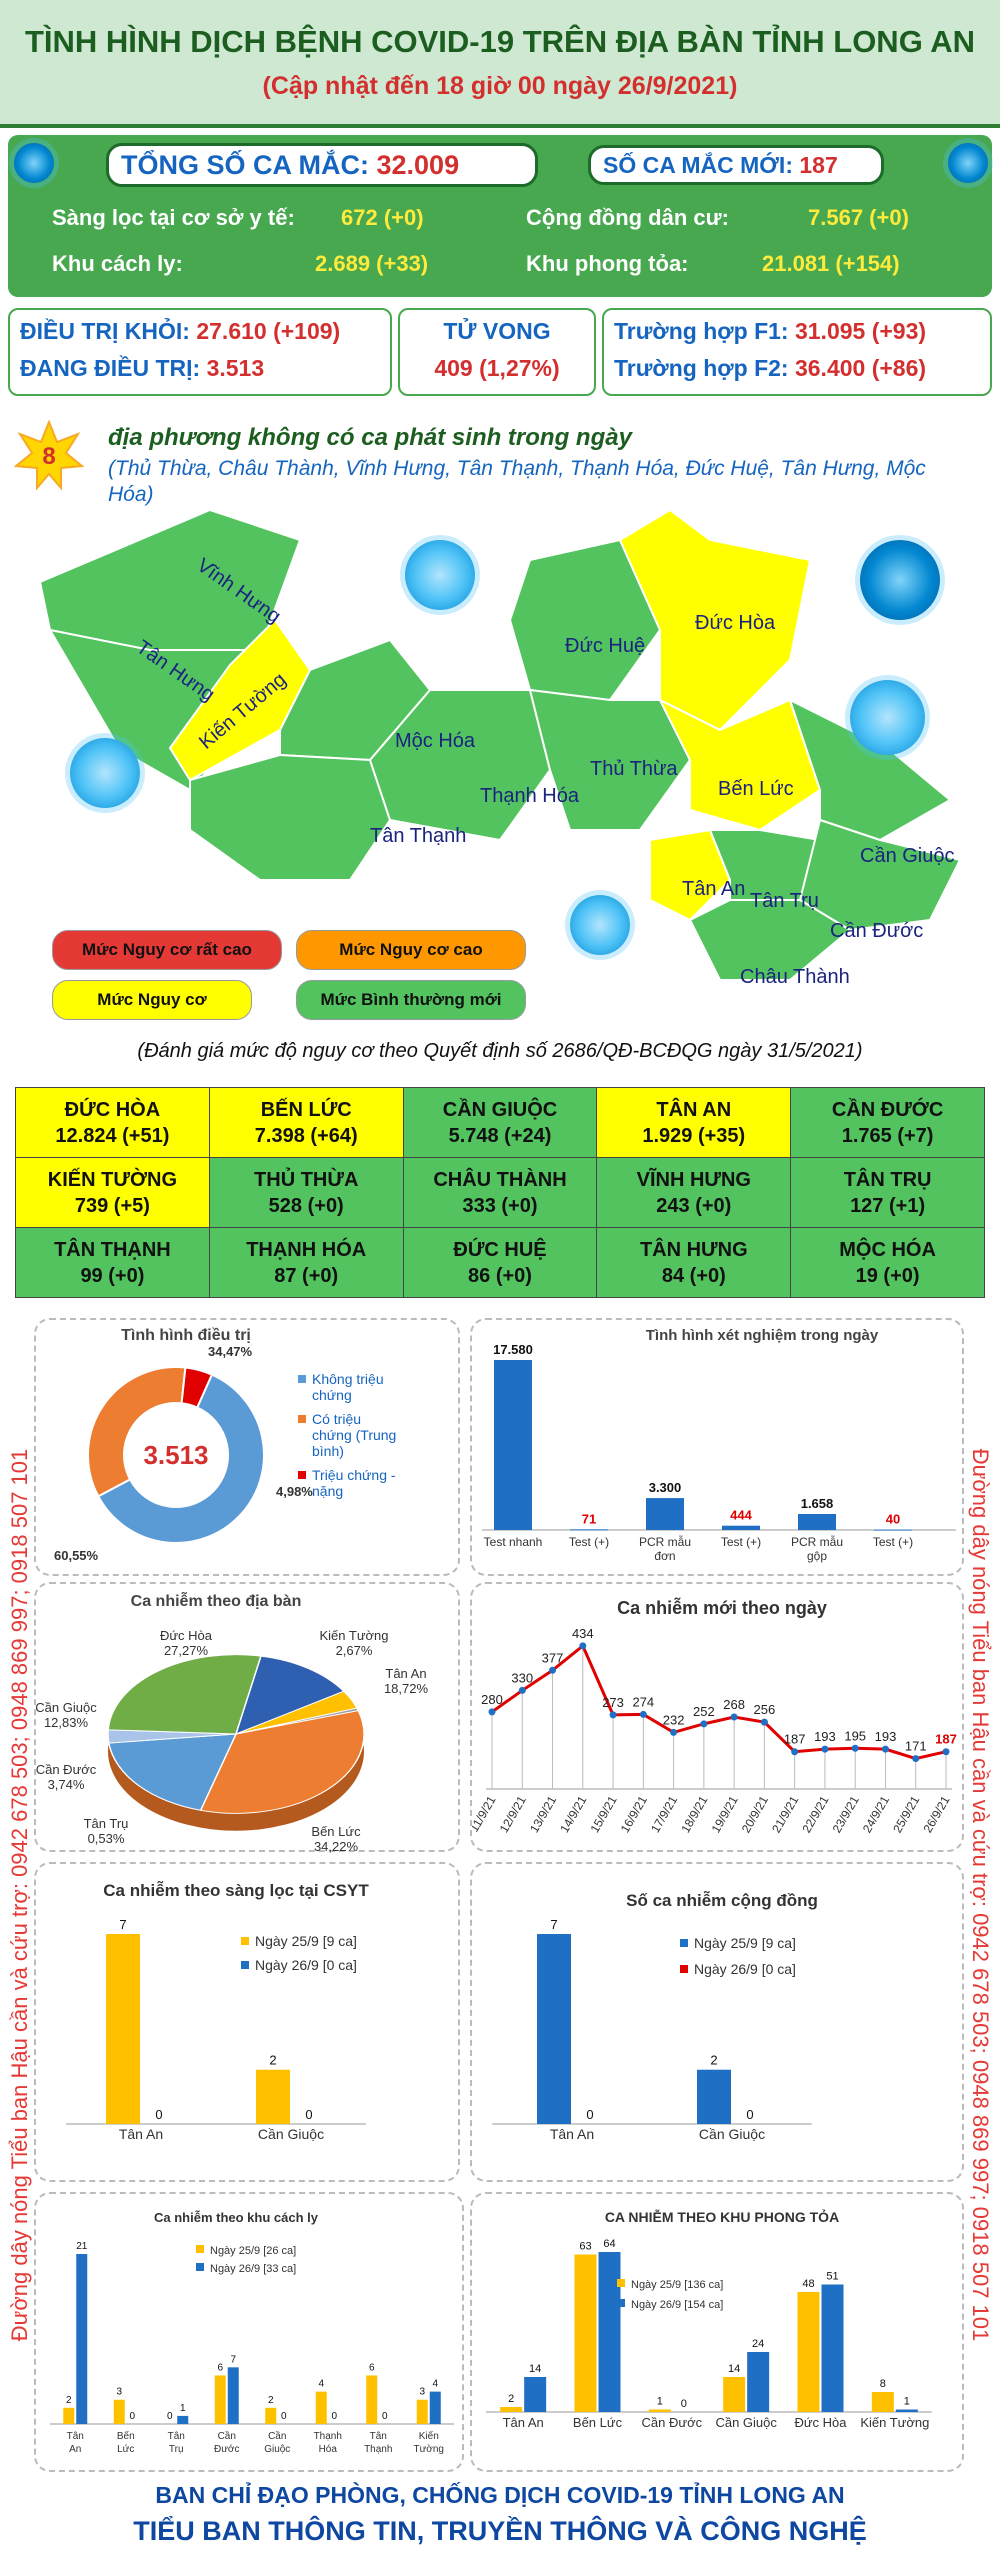 The height and width of the screenshot is (2559, 1000). I want to click on legend-label: chứng, so click(332, 1395).